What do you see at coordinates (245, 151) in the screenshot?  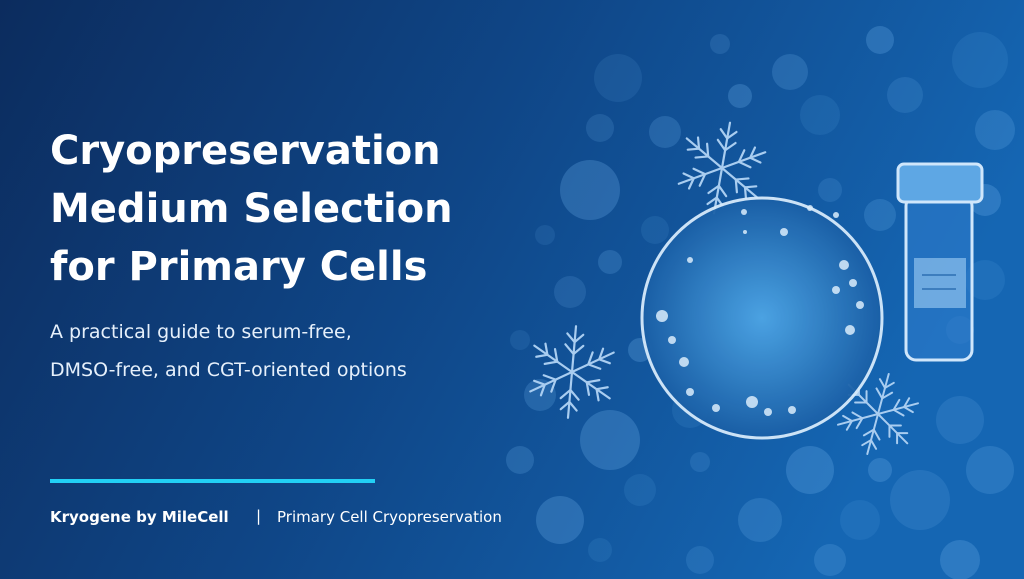 I see `title-line: Cryopreservation` at bounding box center [245, 151].